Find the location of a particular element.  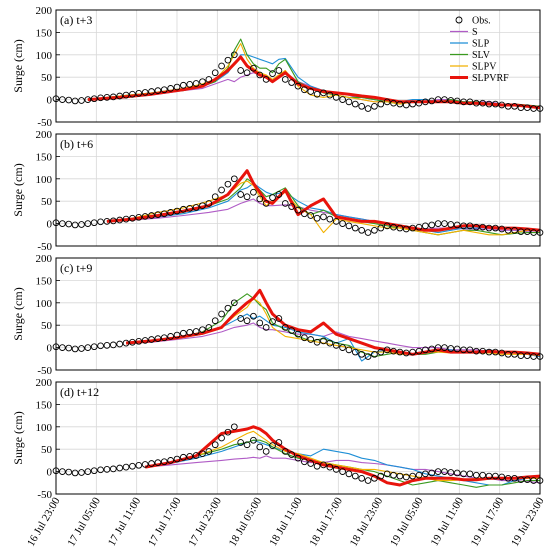

series-line-slpv is located at coordinates (333, 327).